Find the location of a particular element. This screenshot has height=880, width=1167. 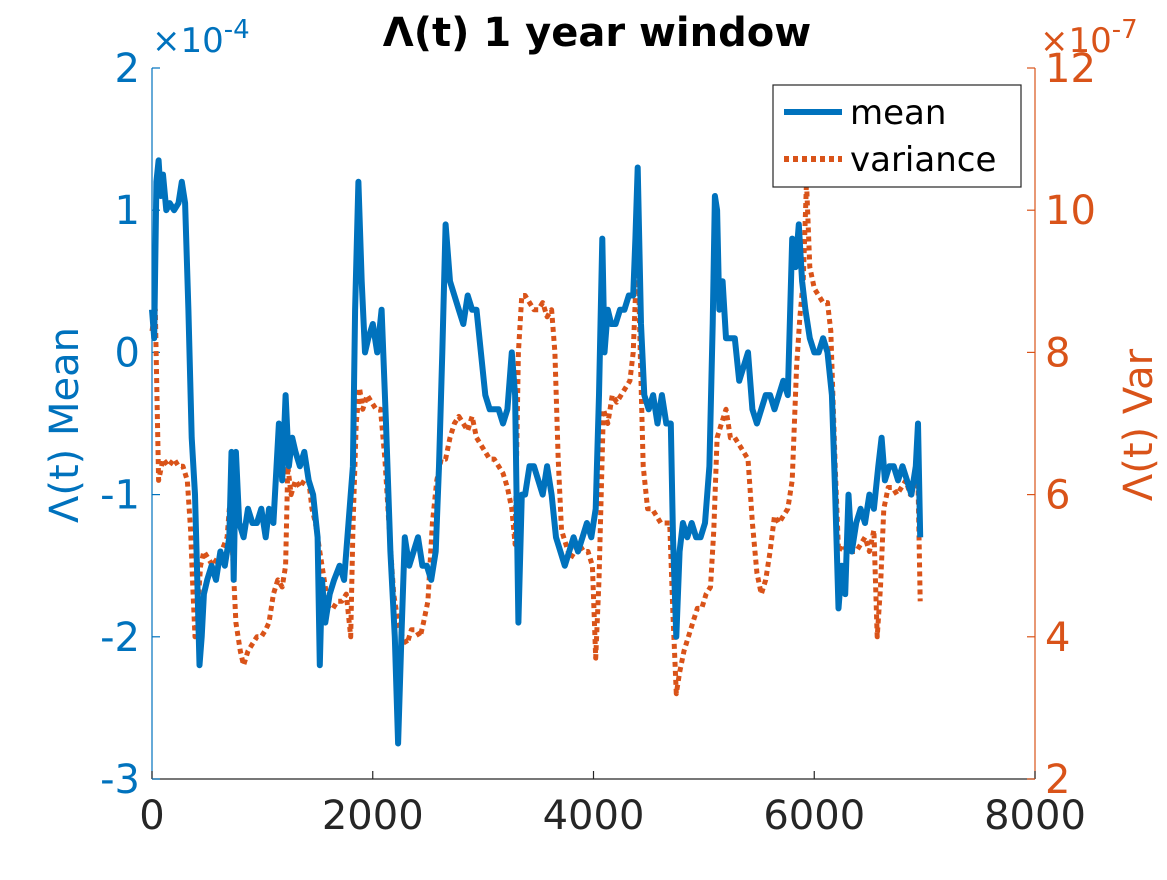

chart-title: Λ(t) 1 year window is located at coordinates (597, 33).